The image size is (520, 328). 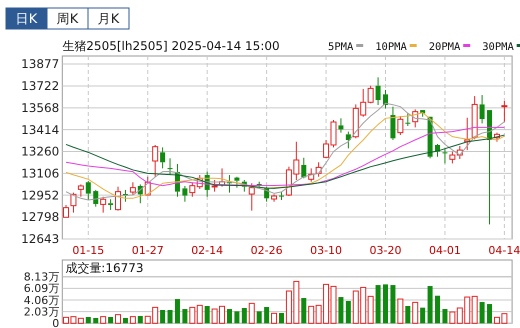 I want to click on y-tick-label: 0, so click(x=56, y=322).